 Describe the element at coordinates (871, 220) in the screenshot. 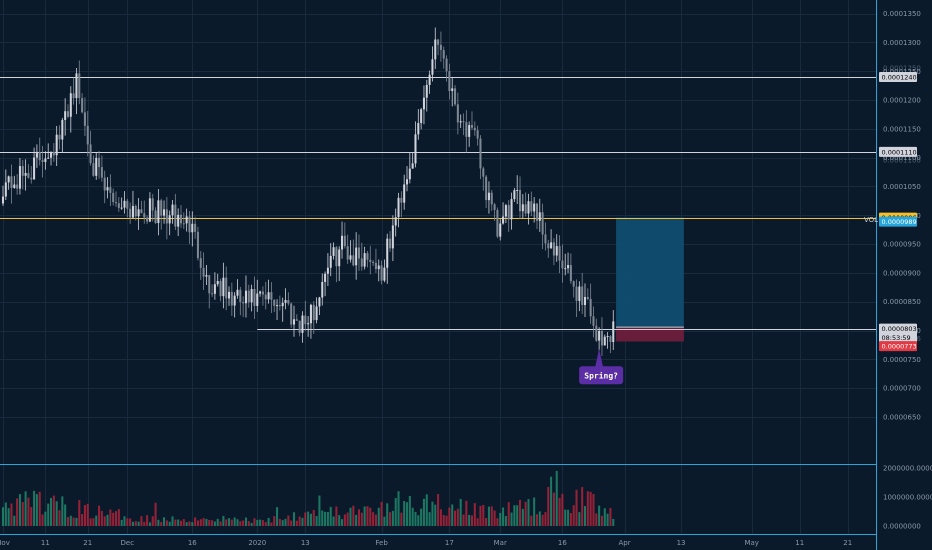

I see `vol-label: VOL` at that location.